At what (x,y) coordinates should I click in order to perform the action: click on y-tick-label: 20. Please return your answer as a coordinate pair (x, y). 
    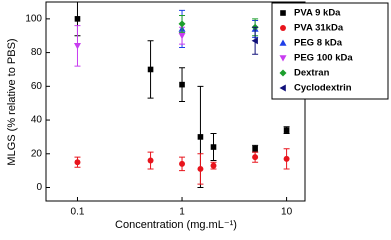
    Looking at the image, I should click on (37, 153).